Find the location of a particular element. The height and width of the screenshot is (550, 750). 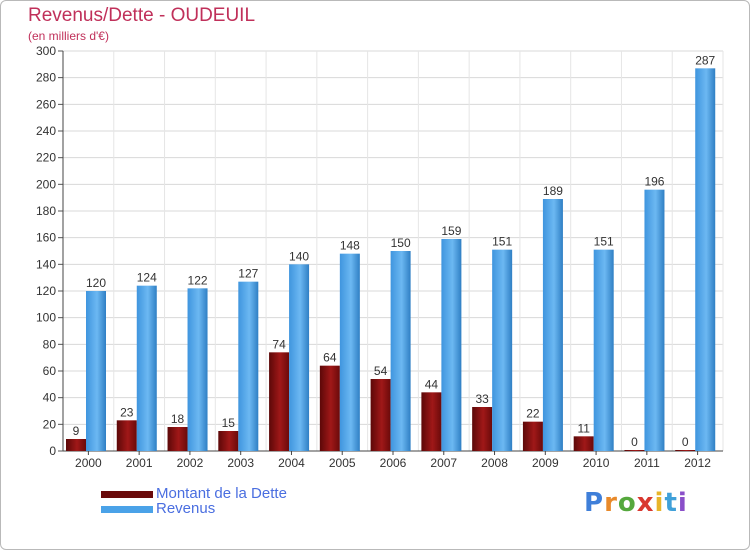

logo-letter: P is located at coordinates (594, 503).